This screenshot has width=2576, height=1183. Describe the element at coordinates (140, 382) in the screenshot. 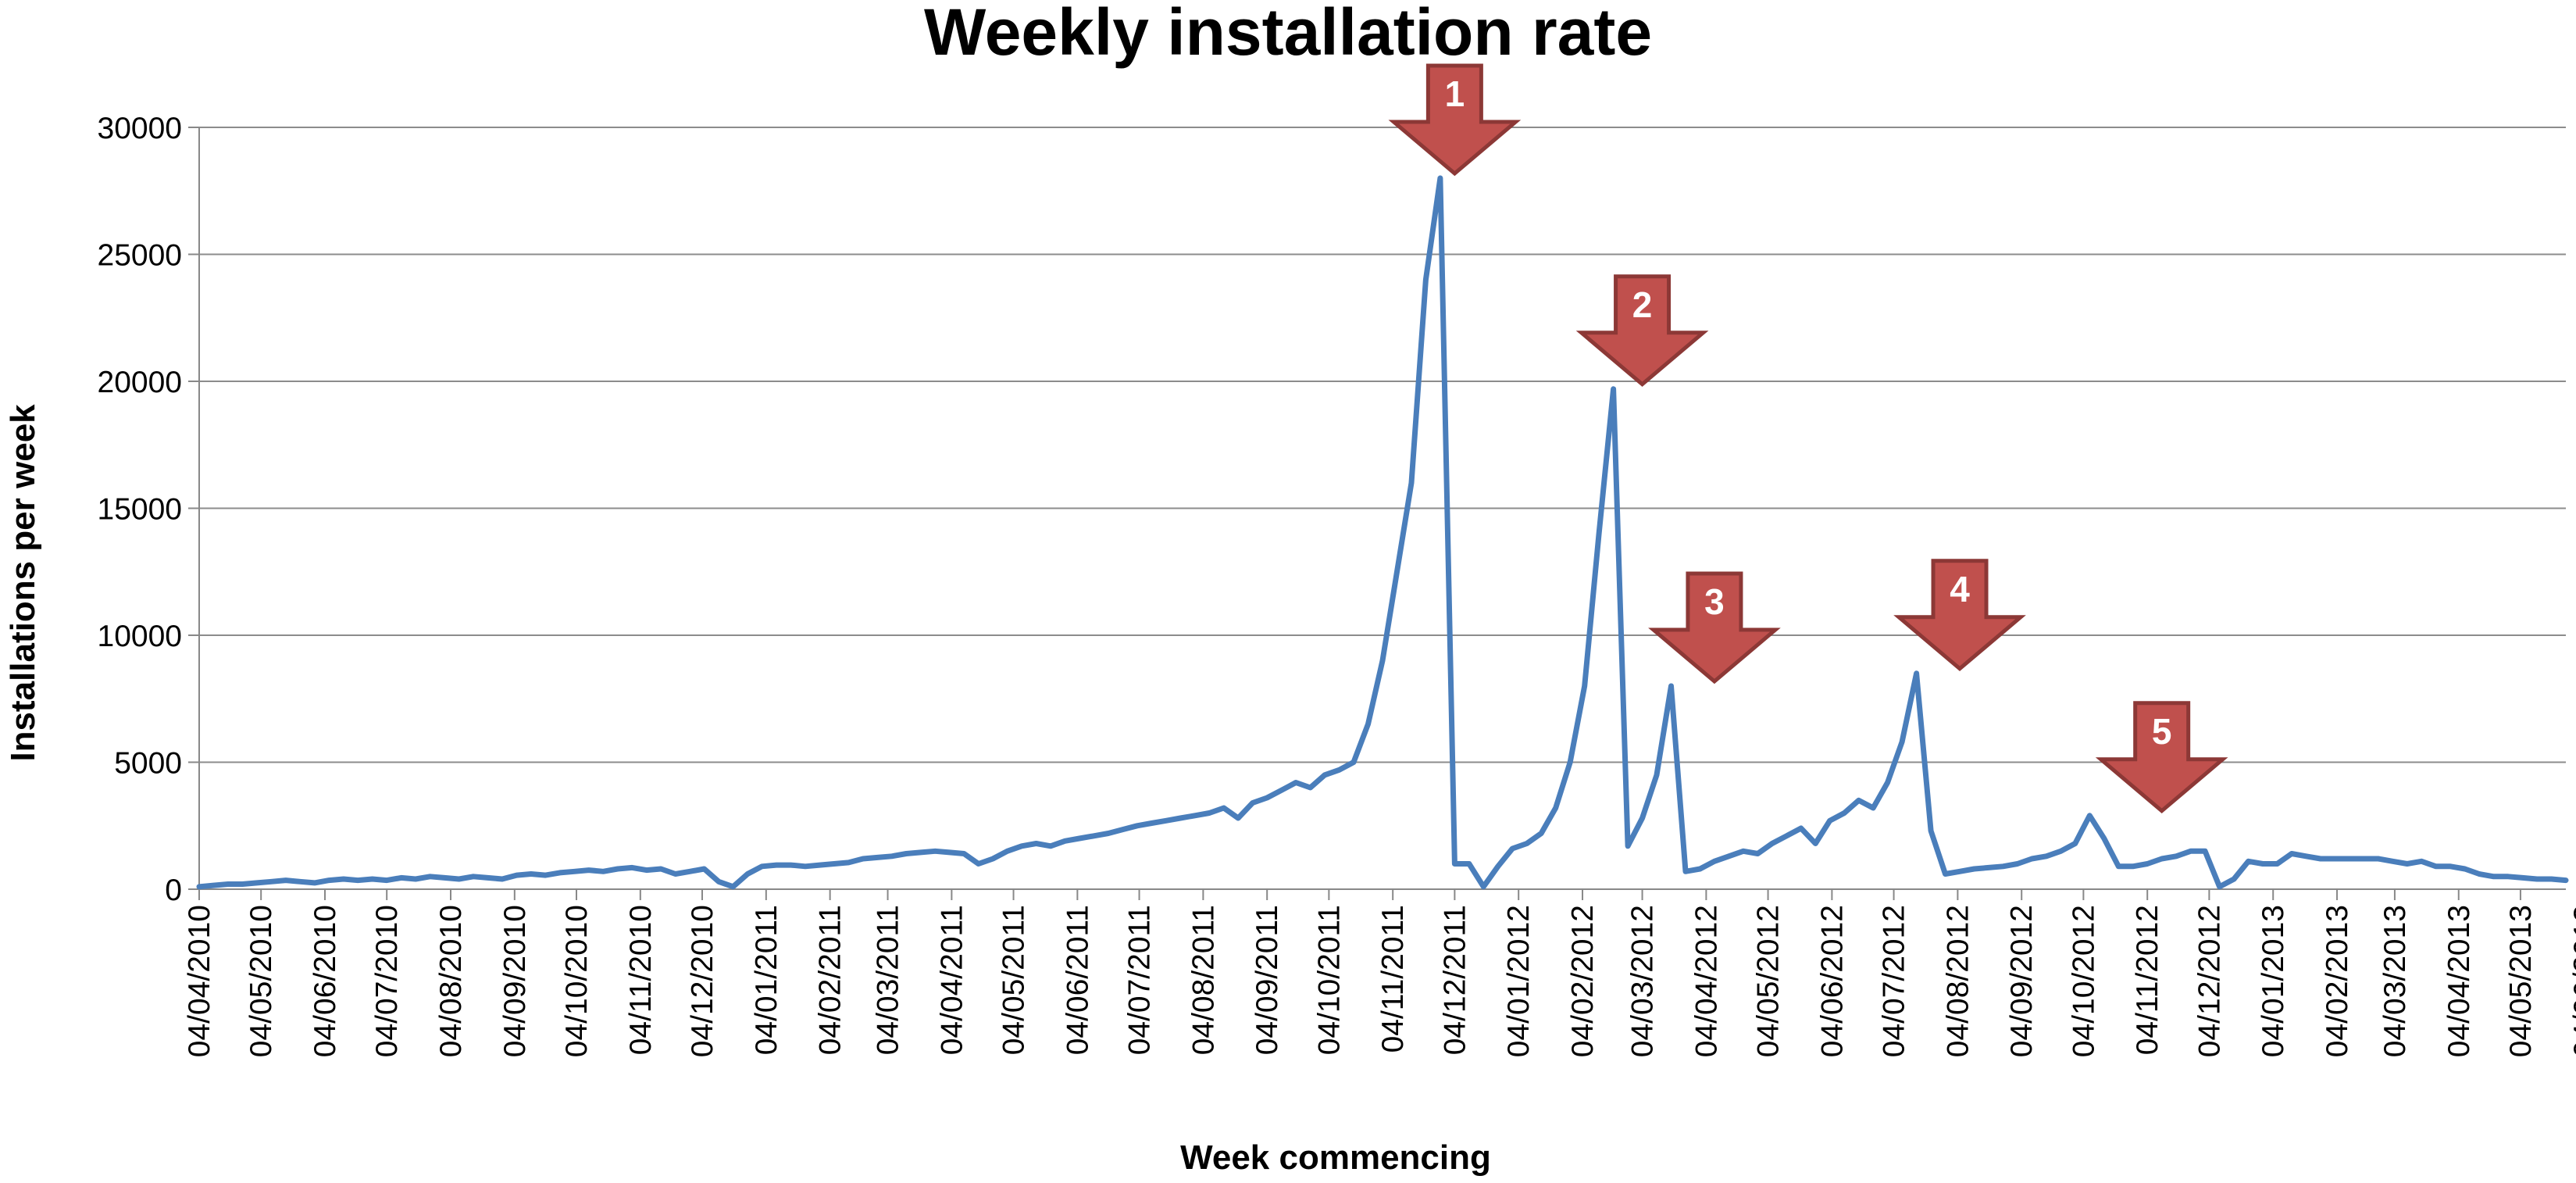

I see `y-tick-label: 20000` at that location.